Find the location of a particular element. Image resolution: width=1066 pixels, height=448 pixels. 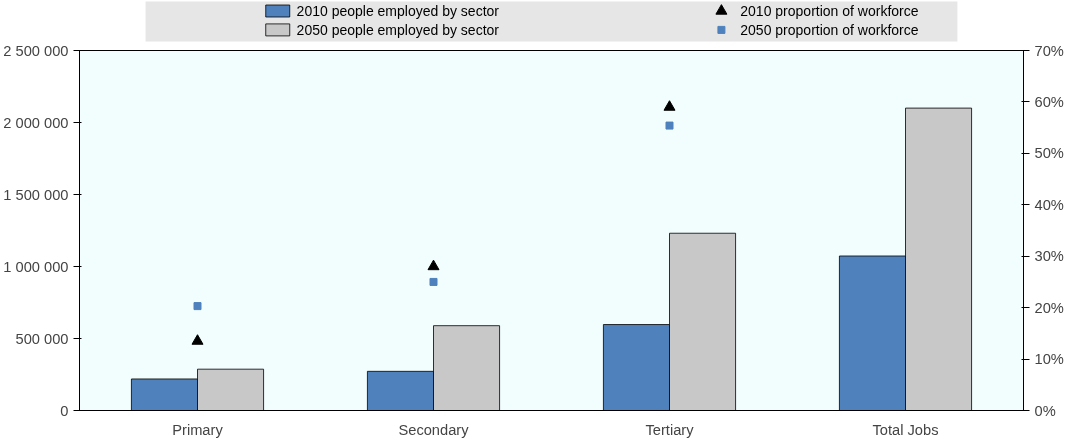

y2-tick-label: 0% is located at coordinates (1045, 410).